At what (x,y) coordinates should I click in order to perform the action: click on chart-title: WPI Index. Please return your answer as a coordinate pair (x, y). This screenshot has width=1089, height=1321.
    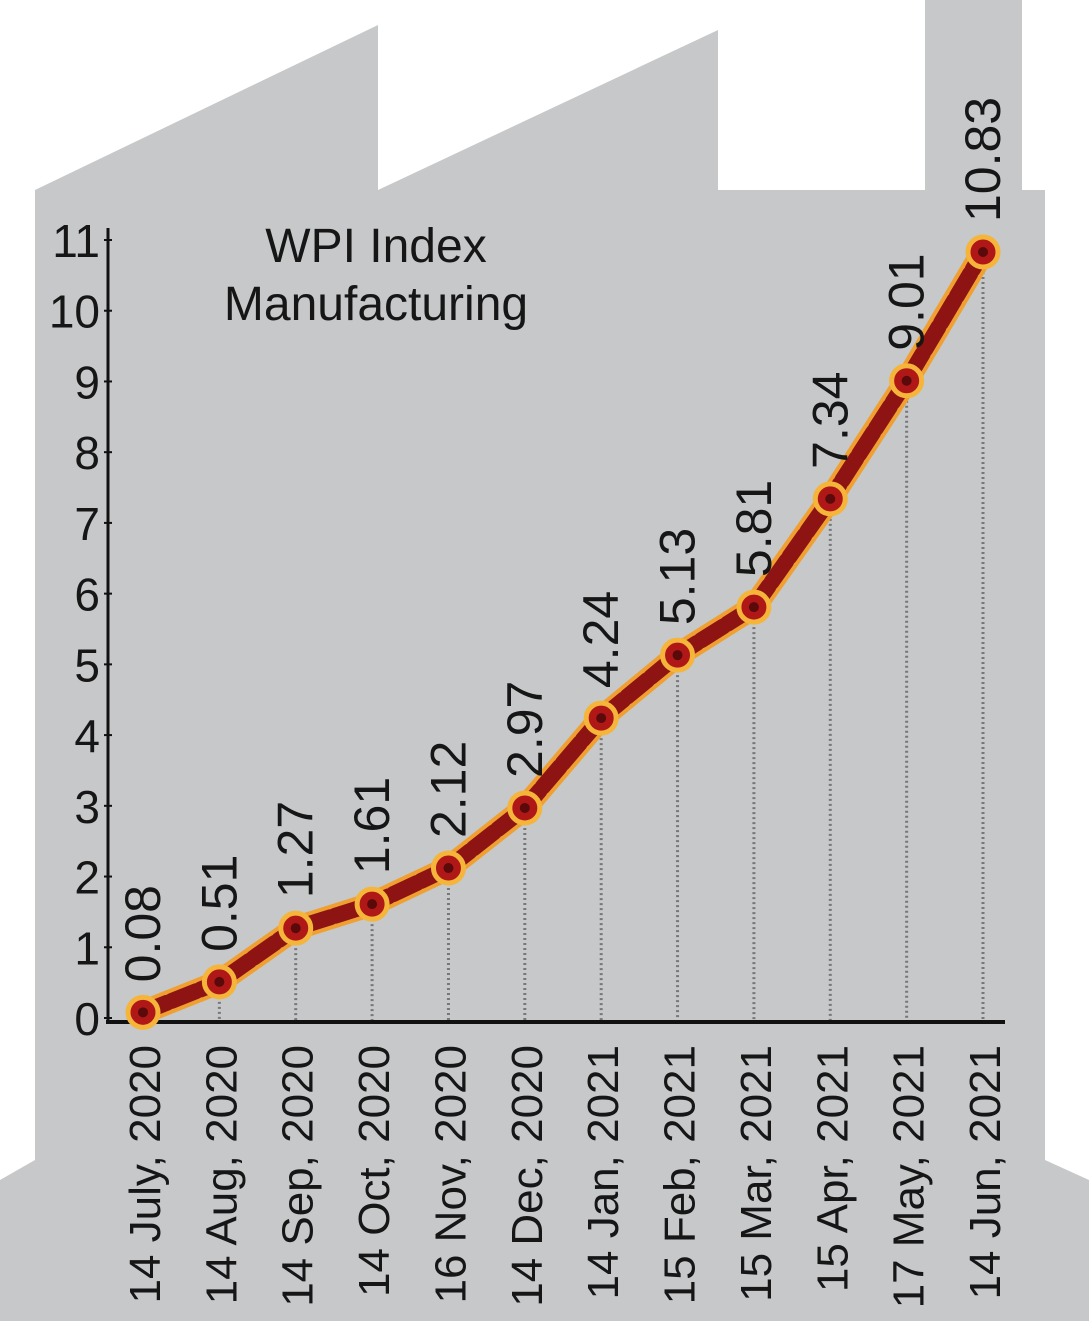
    Looking at the image, I should click on (375, 246).